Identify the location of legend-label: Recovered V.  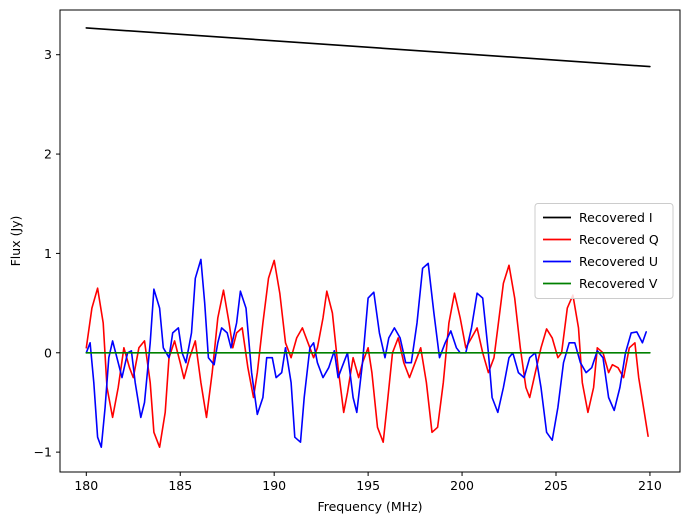
(618, 283).